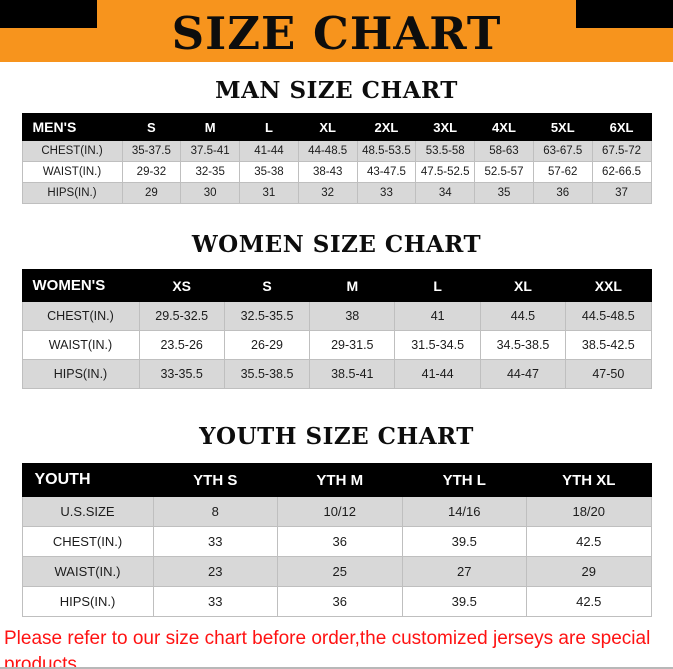 The width and height of the screenshot is (673, 669). I want to click on section-heading-man: MAN SIZE CHART, so click(336, 90).